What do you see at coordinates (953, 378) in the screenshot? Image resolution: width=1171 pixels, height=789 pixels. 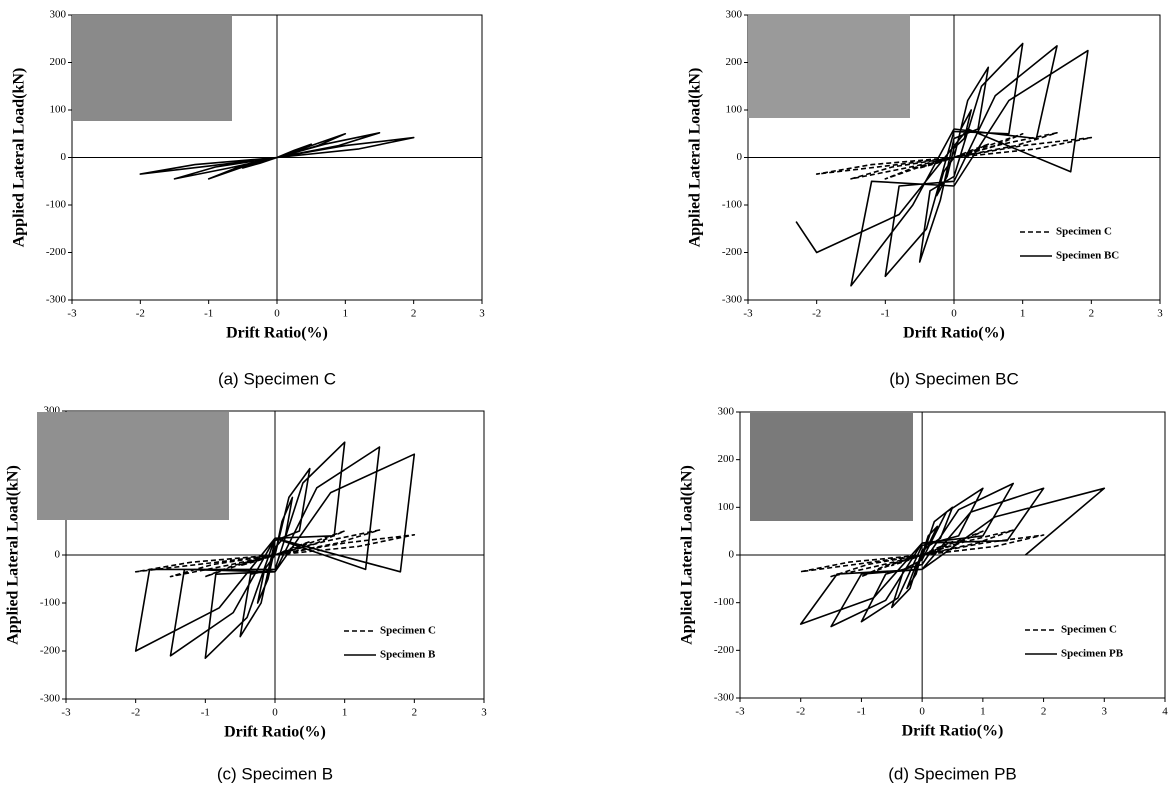 I see `chart-caption: (b) Specimen BC` at bounding box center [953, 378].